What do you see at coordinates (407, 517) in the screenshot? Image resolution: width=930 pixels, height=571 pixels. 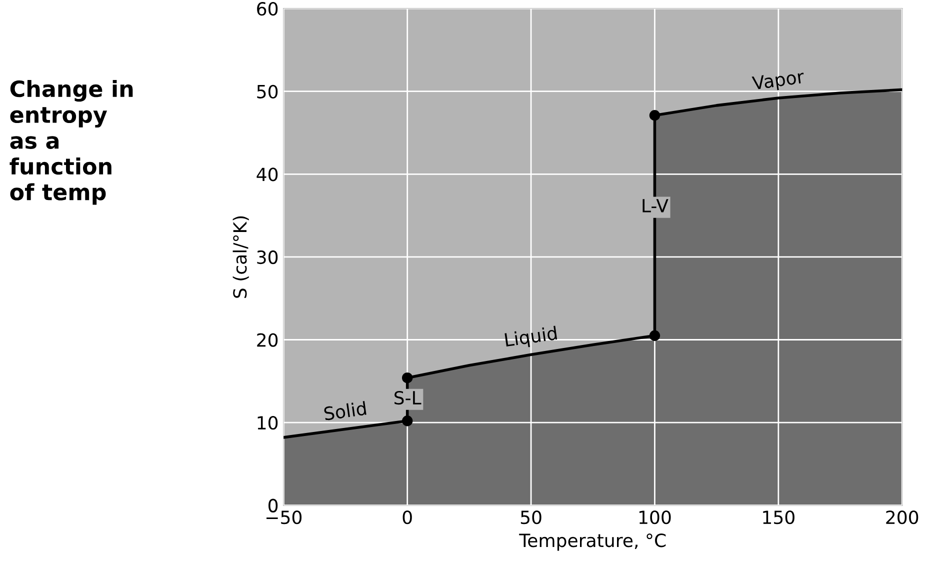 I see `x-tick-label: 0` at bounding box center [407, 517].